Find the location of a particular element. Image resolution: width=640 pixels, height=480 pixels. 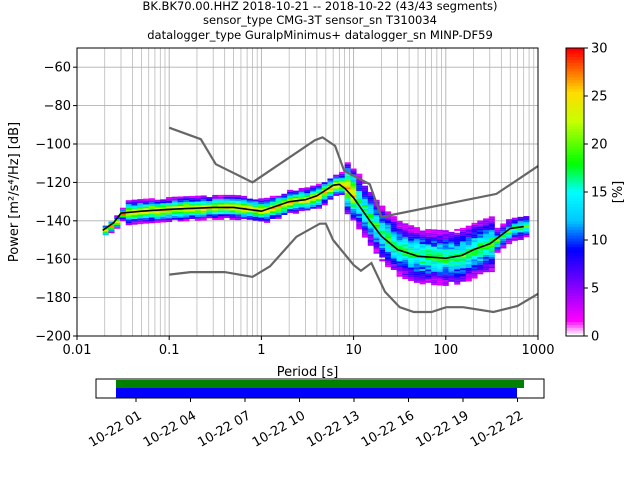

x-axis-label: Period [s] is located at coordinates (308, 372).